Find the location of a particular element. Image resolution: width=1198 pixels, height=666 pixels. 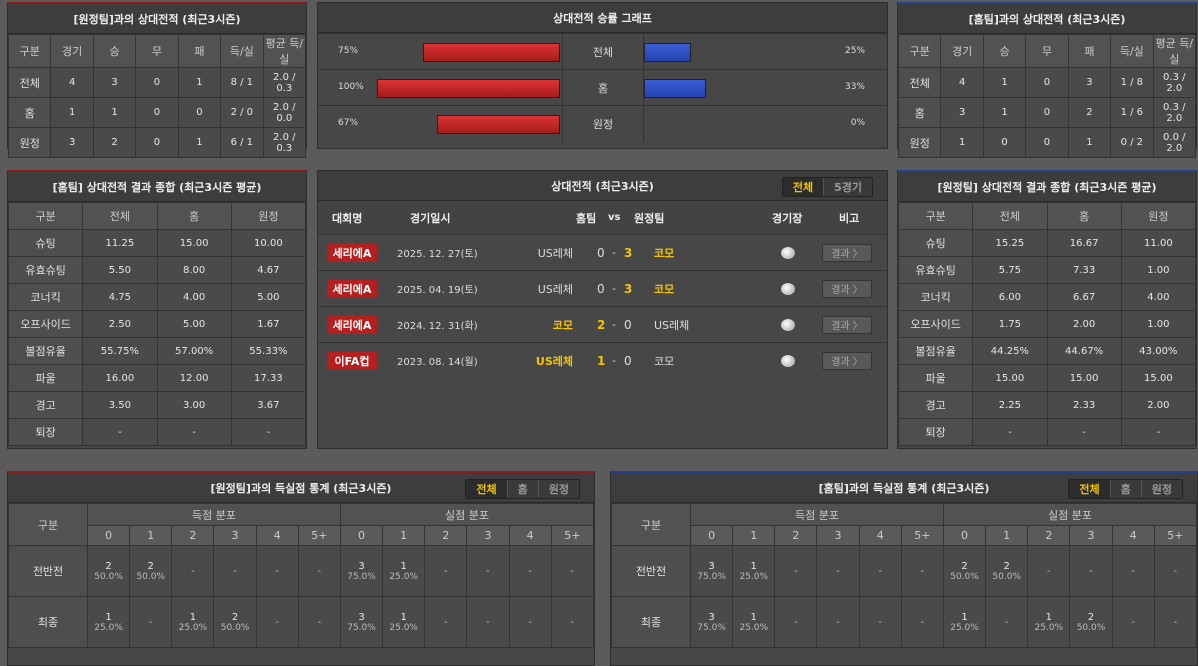

column-header: 전체 is located at coordinates (1010, 216).